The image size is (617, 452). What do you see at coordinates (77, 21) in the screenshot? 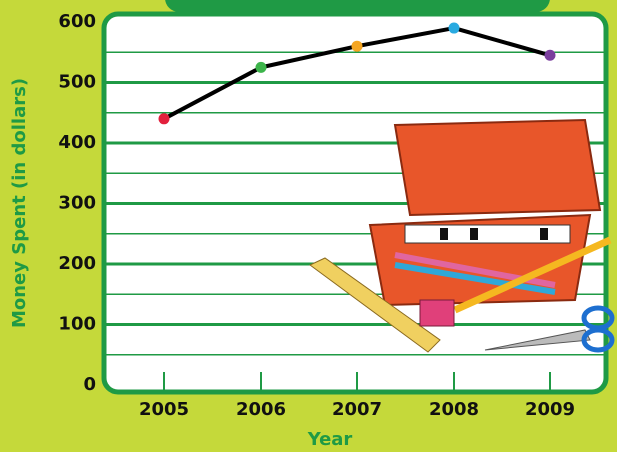
I see `y-tick-label: 600` at bounding box center [77, 21].